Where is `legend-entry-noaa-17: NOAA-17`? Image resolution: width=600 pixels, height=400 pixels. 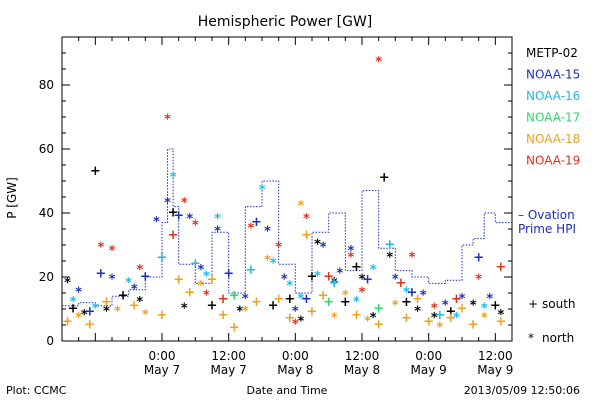
legend-entry-noaa-17: NOAA-17 is located at coordinates (553, 118).